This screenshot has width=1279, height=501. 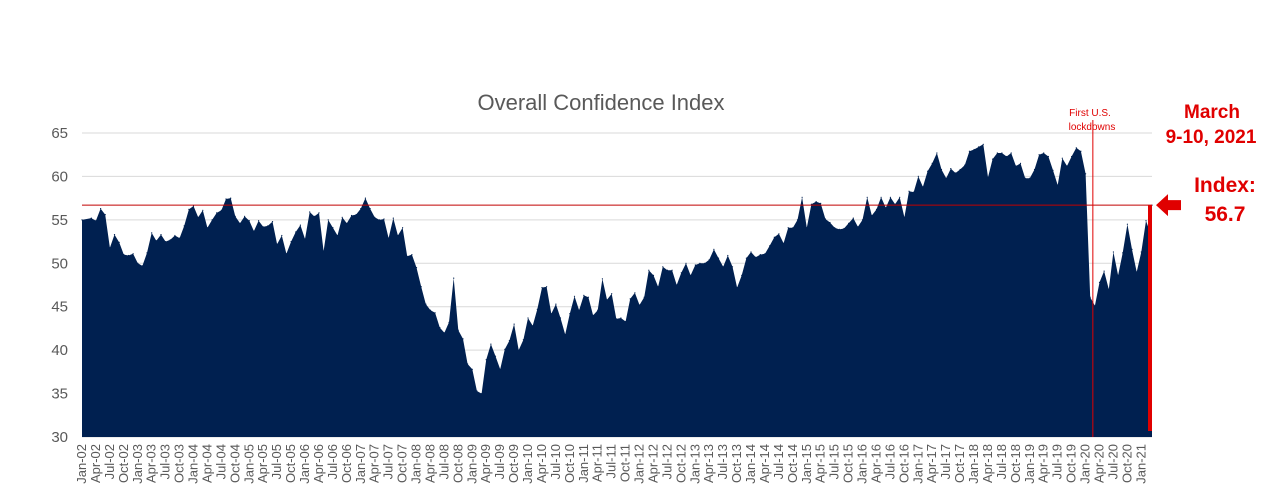 I want to click on x-tick-label: Jul-08, so click(x=443, y=461).